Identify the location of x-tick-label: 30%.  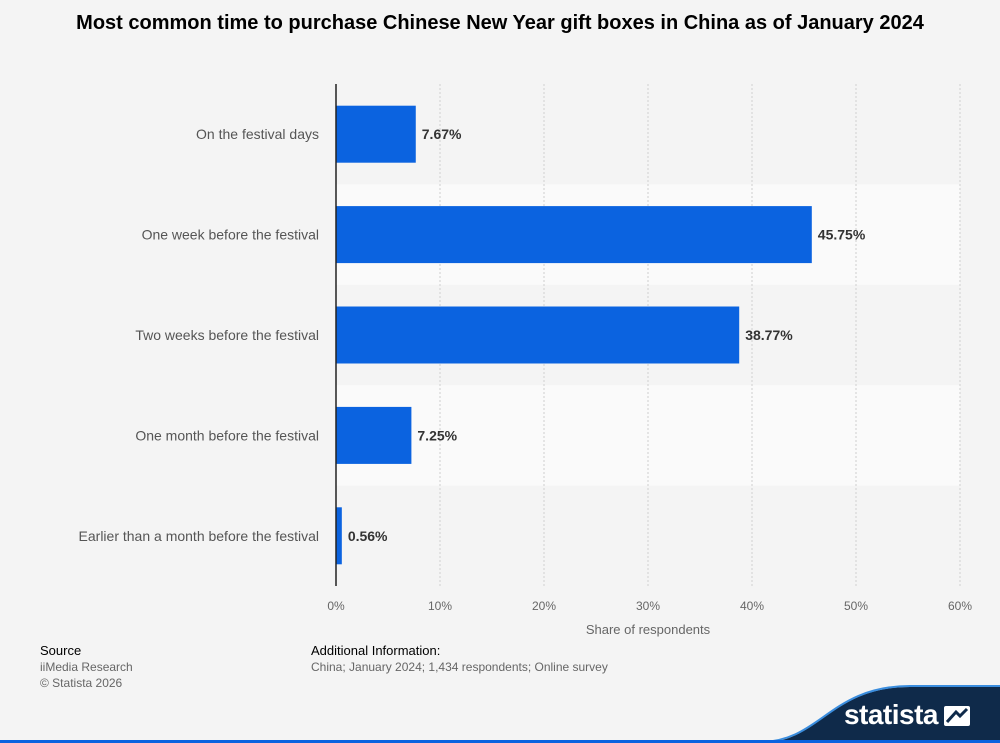
(648, 606).